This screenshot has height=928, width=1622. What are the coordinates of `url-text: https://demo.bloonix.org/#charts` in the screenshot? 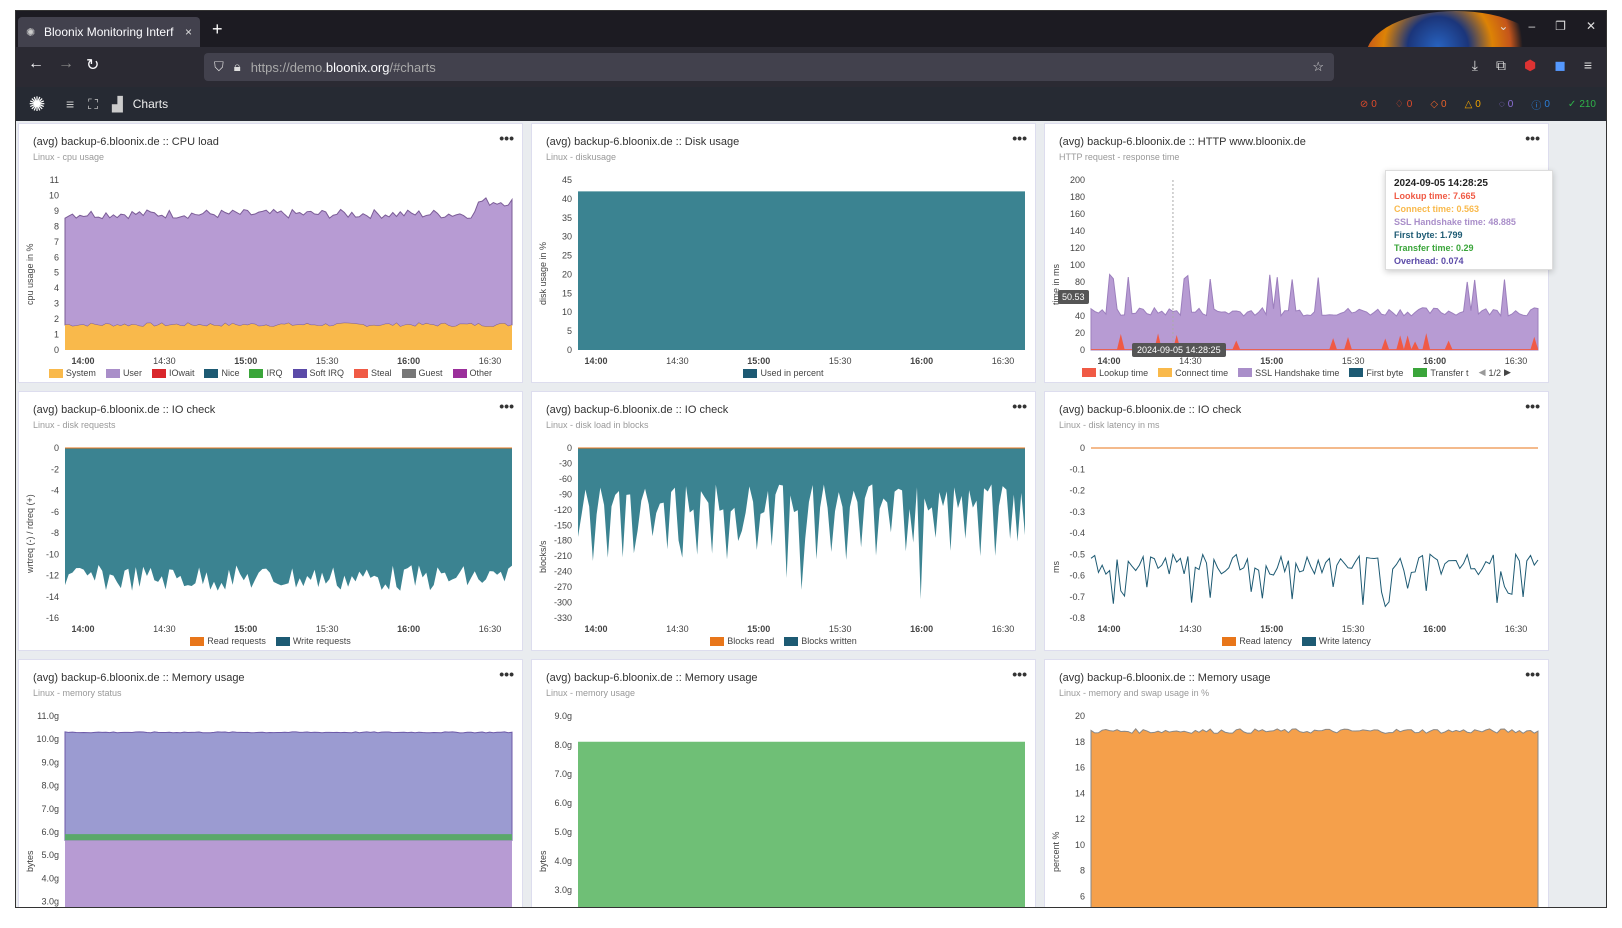 It's located at (343, 67).